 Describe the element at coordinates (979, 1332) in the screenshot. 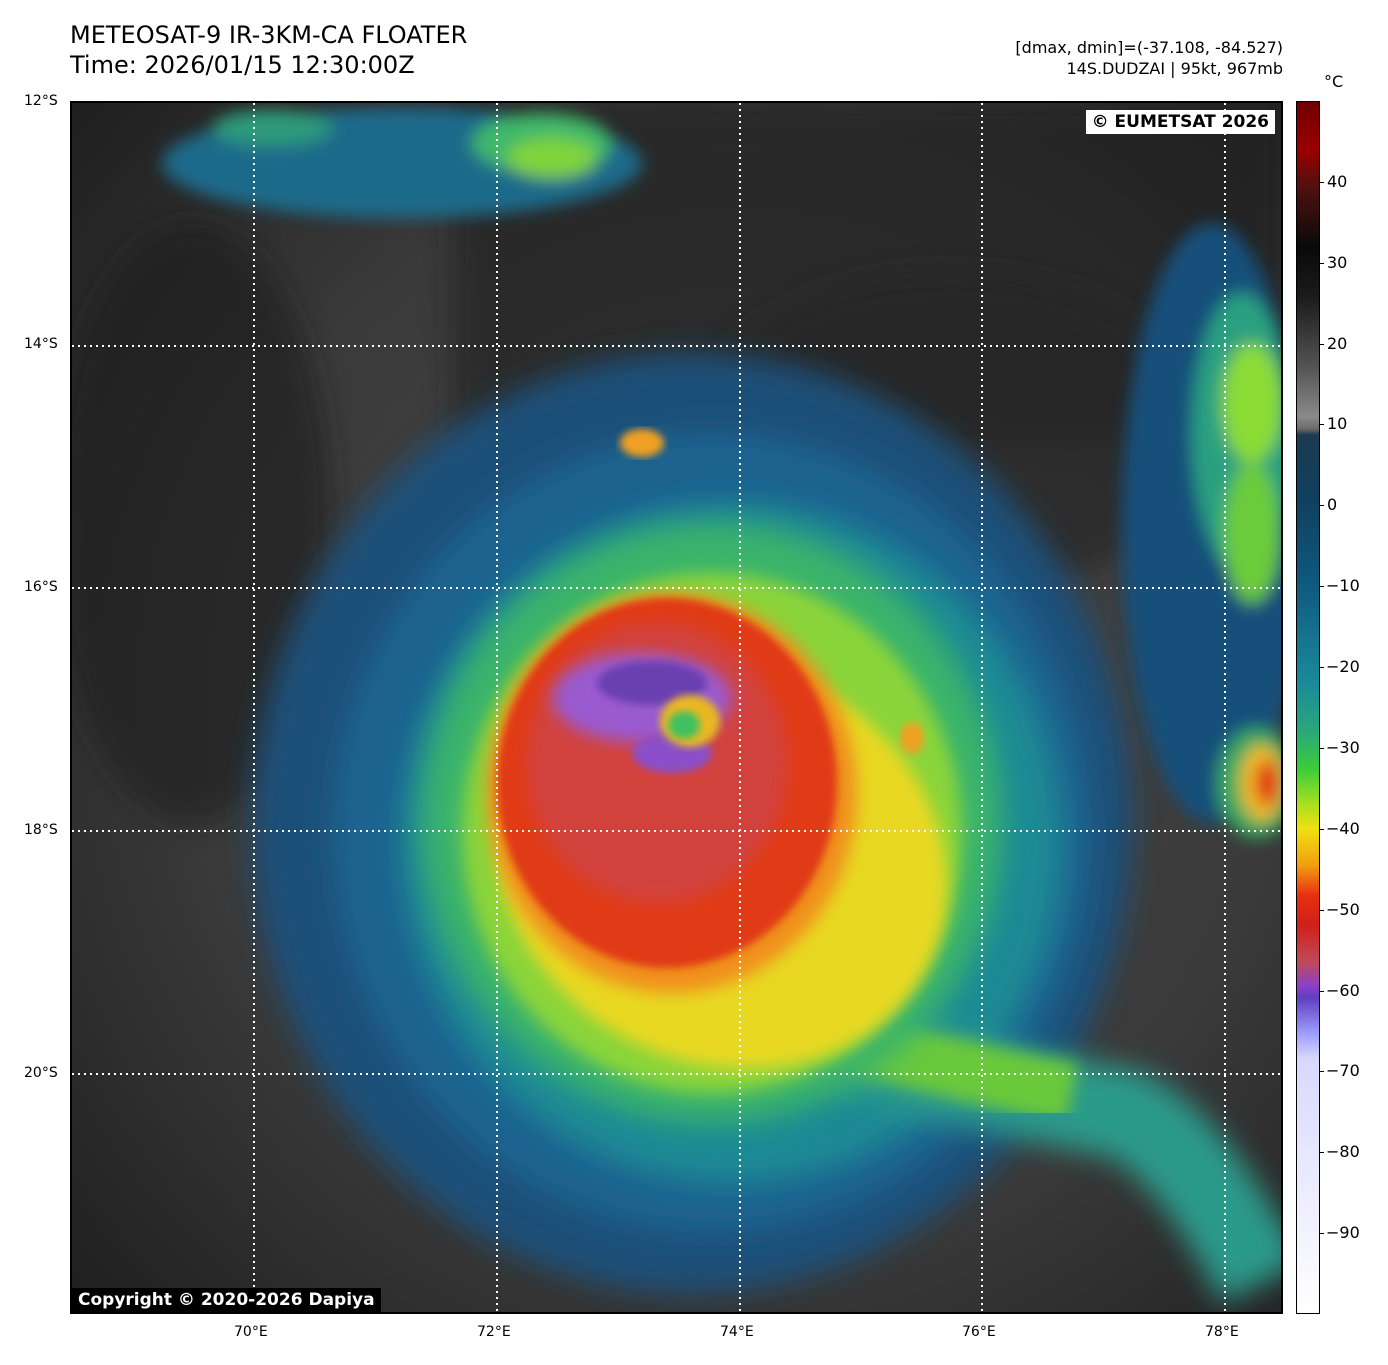

I see `lon-label: 76°E` at that location.